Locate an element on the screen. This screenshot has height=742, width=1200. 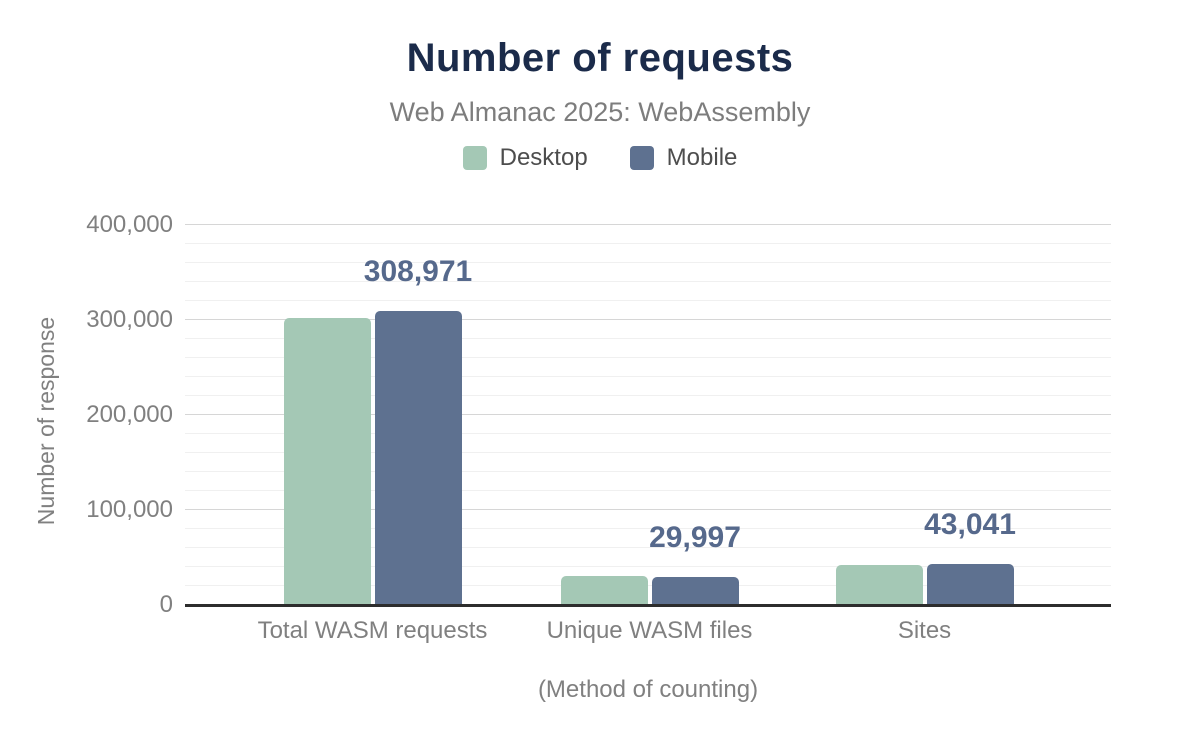
x-category-label-unique-wasm-files: Unique WASM files is located at coordinates (649, 630).